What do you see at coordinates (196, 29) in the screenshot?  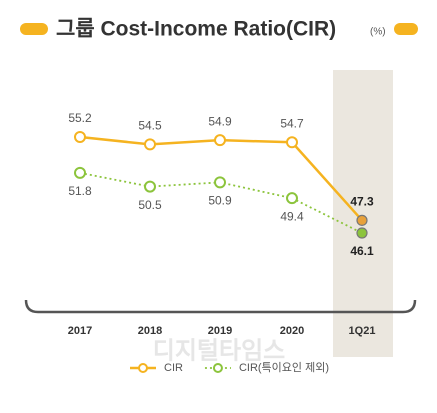 I see `chart-title: 그룹 Cost-Income Ratio(CIR)` at bounding box center [196, 29].